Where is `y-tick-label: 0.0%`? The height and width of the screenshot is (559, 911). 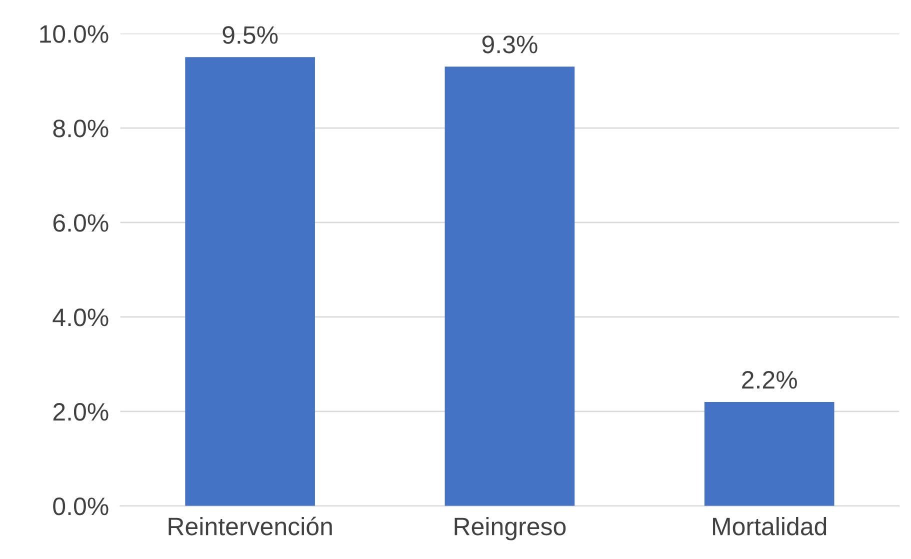 y-tick-label: 0.0% is located at coordinates (80, 506).